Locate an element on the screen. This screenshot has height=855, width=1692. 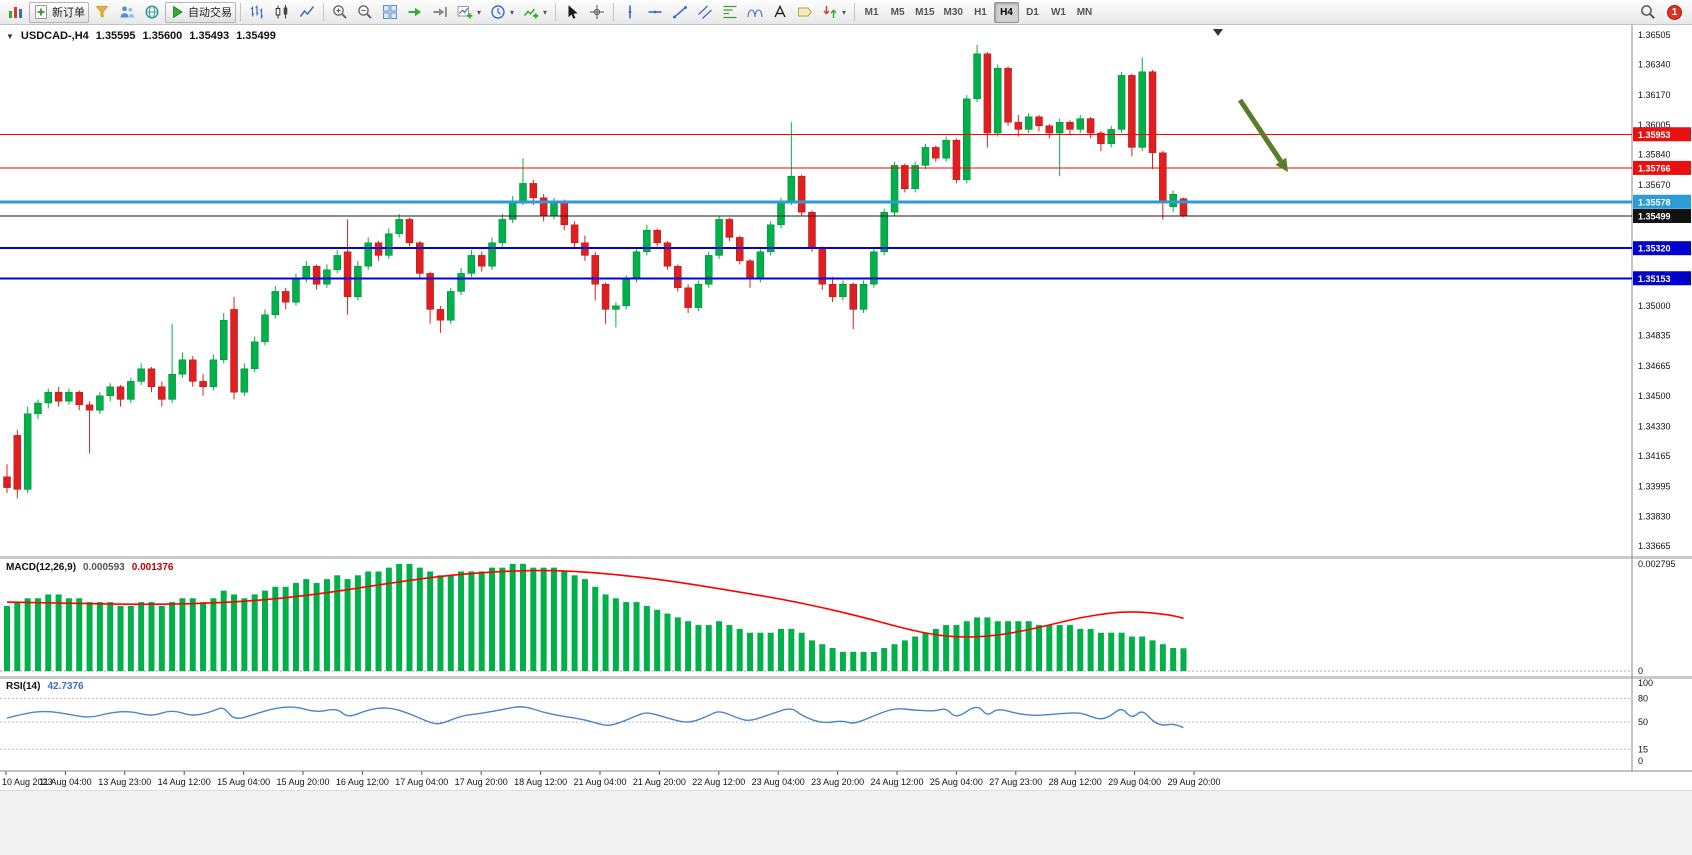
timeframe-h4-button: H4 is located at coordinates (1006, 12).